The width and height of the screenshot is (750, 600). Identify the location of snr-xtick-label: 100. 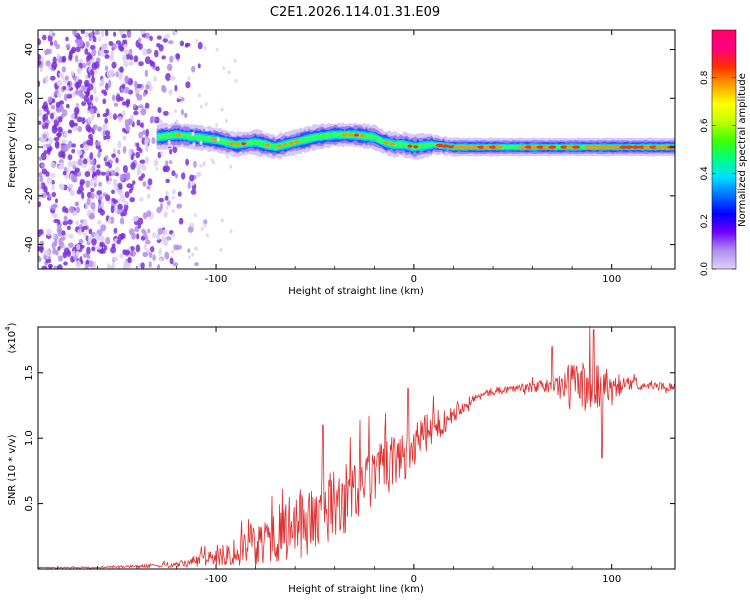
(611, 579).